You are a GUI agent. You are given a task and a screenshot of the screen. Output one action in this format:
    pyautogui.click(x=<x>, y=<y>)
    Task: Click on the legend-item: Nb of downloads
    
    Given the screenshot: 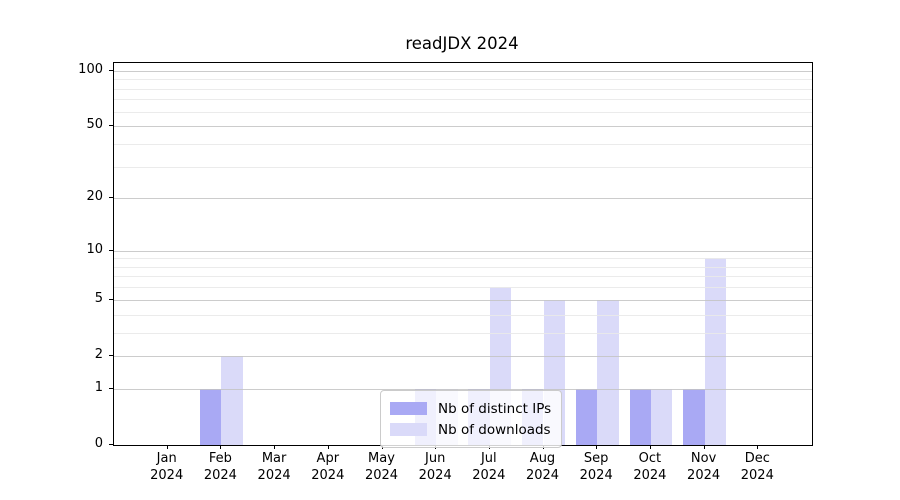 What is the action you would take?
    pyautogui.click(x=470, y=429)
    